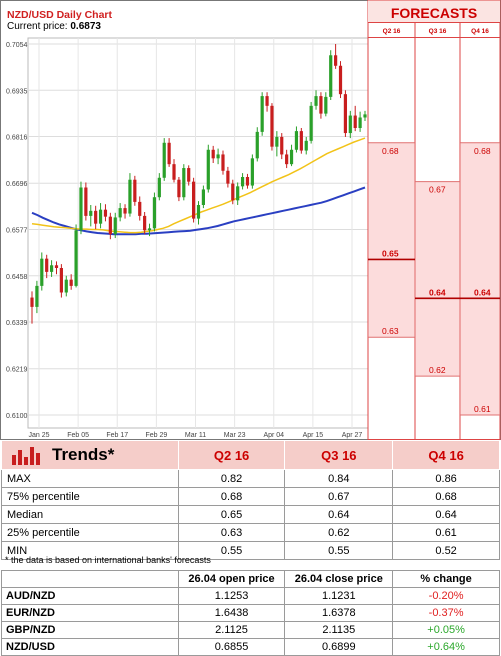  I want to click on prices-row: AUD/NZD 1.1253 1.1231 -0.20%, so click(250, 596).